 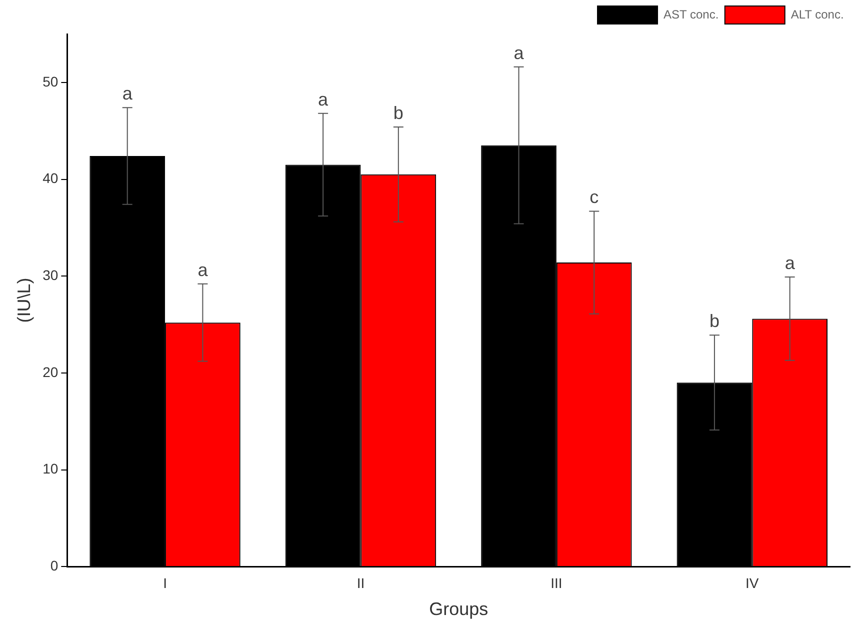 What do you see at coordinates (24, 300) in the screenshot?
I see `y-axis-title: (IU\L)` at bounding box center [24, 300].